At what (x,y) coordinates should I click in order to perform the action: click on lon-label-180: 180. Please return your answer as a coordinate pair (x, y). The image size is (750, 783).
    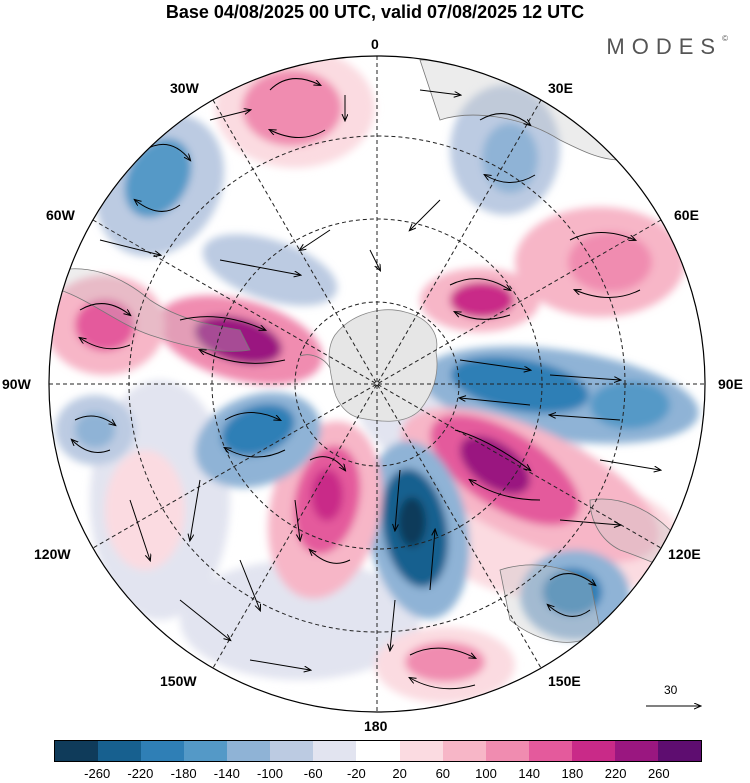
    Looking at the image, I should click on (376, 726).